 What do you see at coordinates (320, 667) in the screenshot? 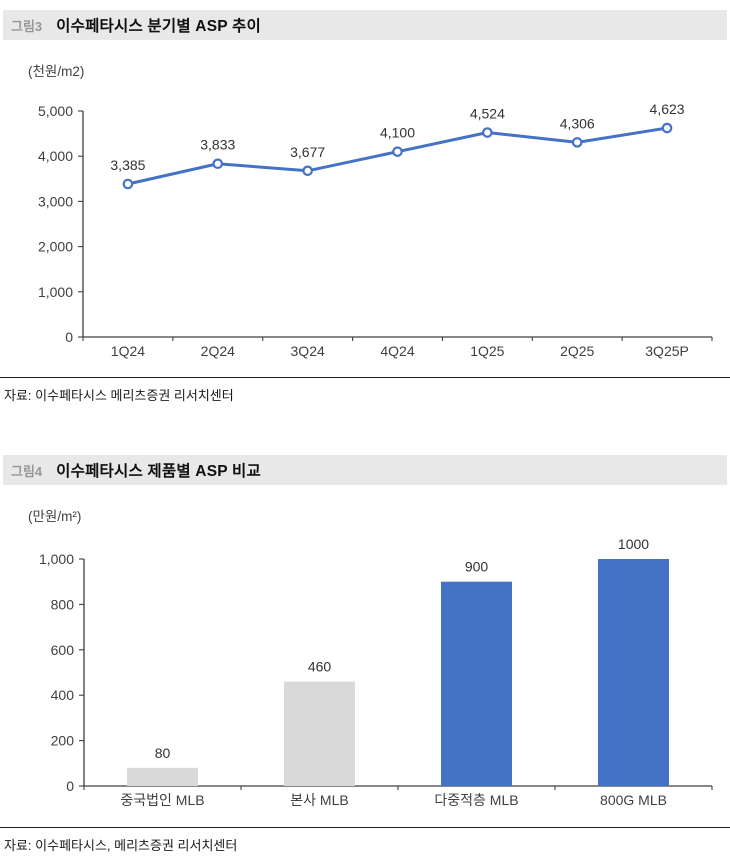
I see `bar-value-label: 460` at bounding box center [320, 667].